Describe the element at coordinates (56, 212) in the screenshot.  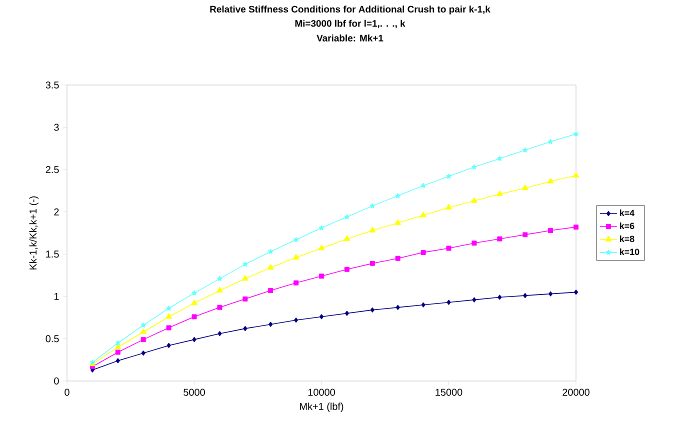
I see `y-tick-label: 2` at that location.